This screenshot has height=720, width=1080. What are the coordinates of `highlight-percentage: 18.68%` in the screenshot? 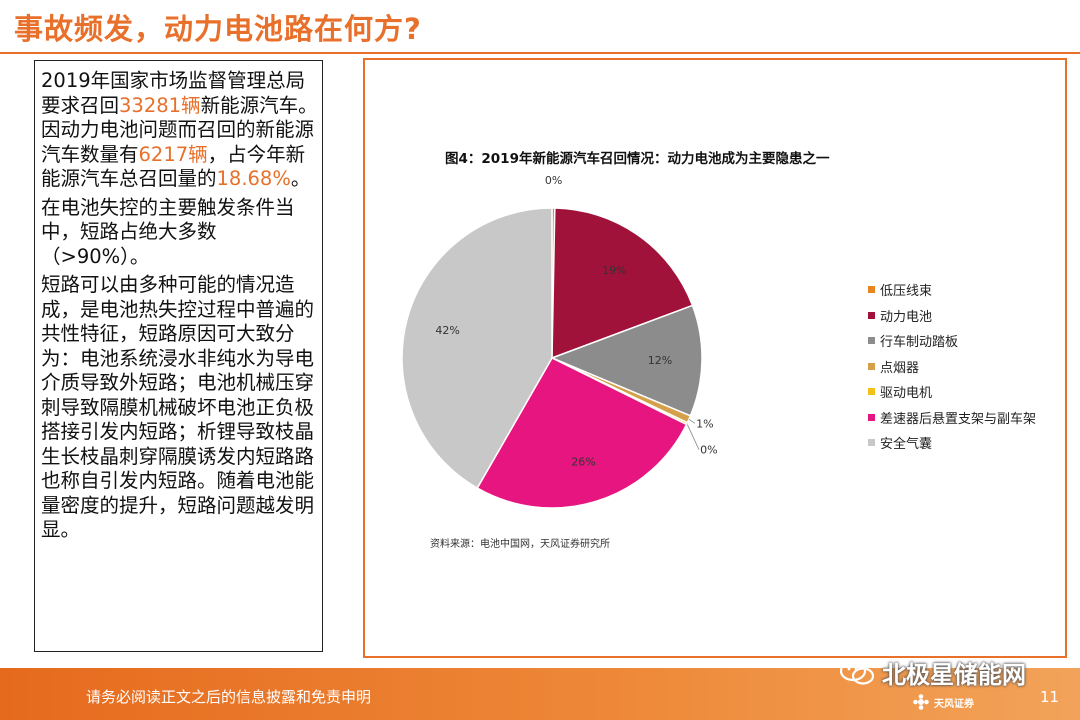 It's located at (253, 178).